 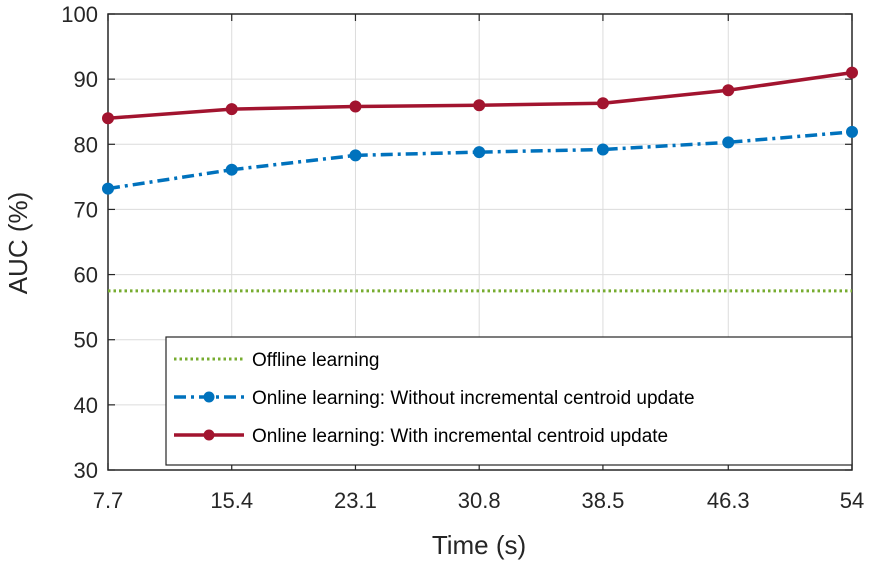 I want to click on x-tick-label: 23.1, so click(x=355, y=500).